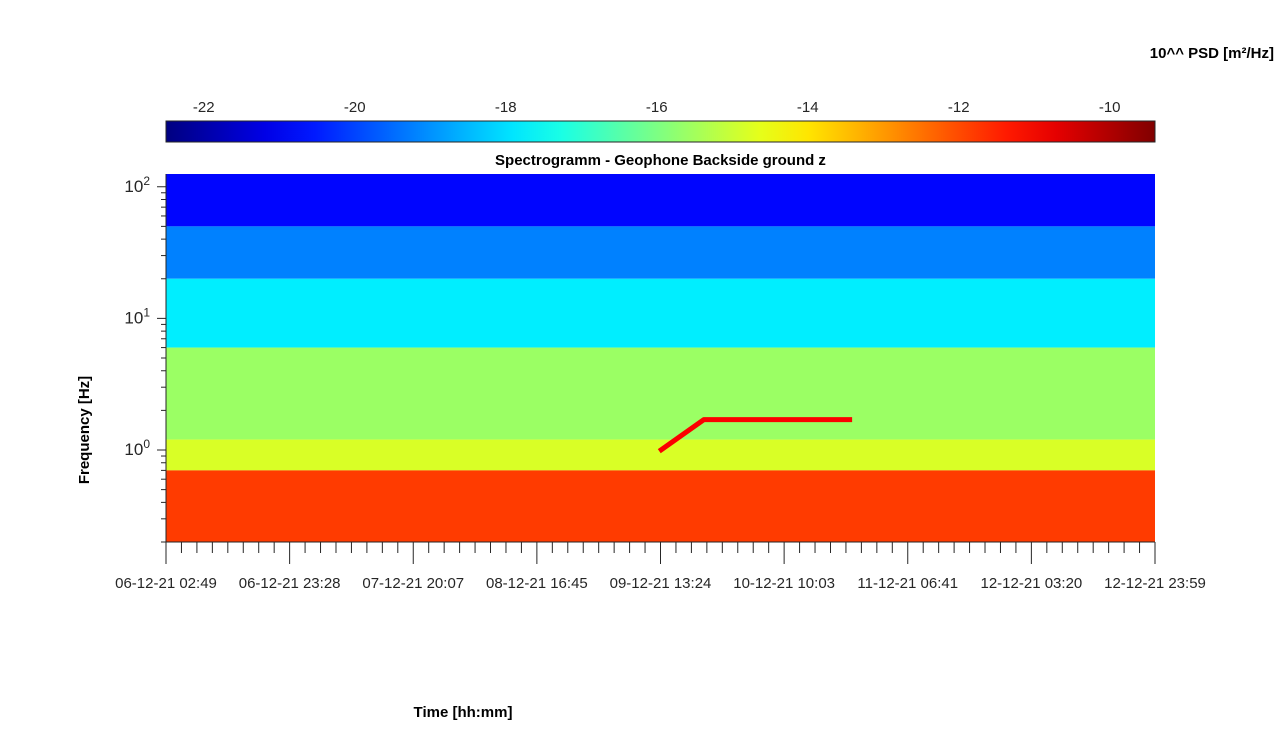 The image size is (1276, 743). I want to click on y-axis-label: Frequency [Hz], so click(84, 430).